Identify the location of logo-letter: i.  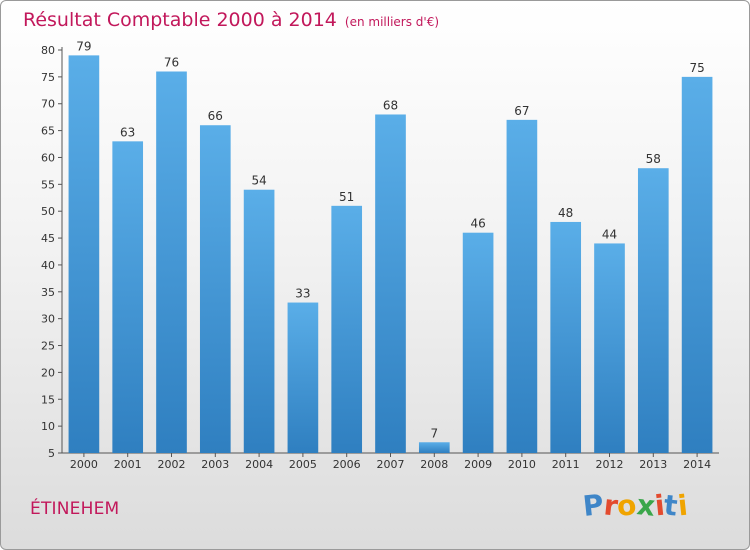
(682, 505).